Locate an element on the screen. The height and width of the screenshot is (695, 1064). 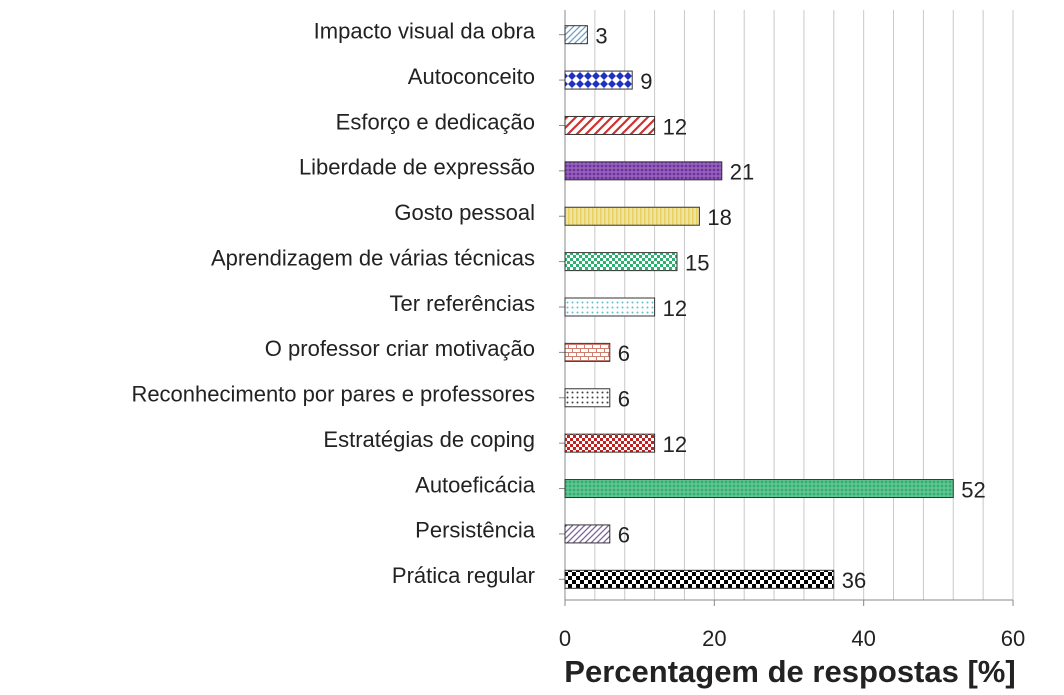
y-tick-label: Gosto pessoal is located at coordinates (464, 212).